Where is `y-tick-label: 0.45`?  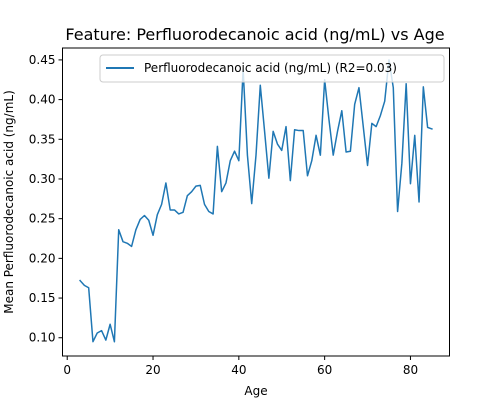 y-tick-label: 0.45 is located at coordinates (42, 60).